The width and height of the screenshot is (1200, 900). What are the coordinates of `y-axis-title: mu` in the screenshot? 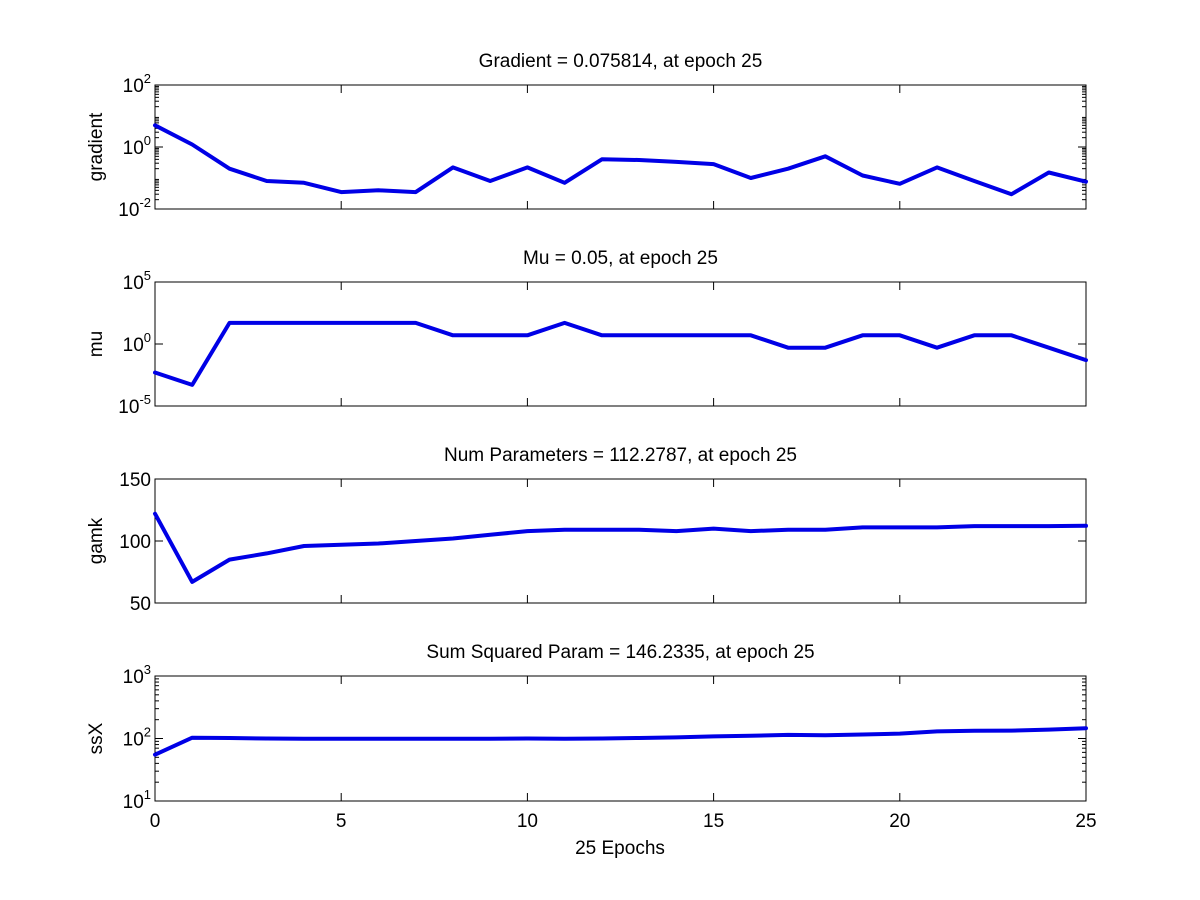 It's located at (96, 344).